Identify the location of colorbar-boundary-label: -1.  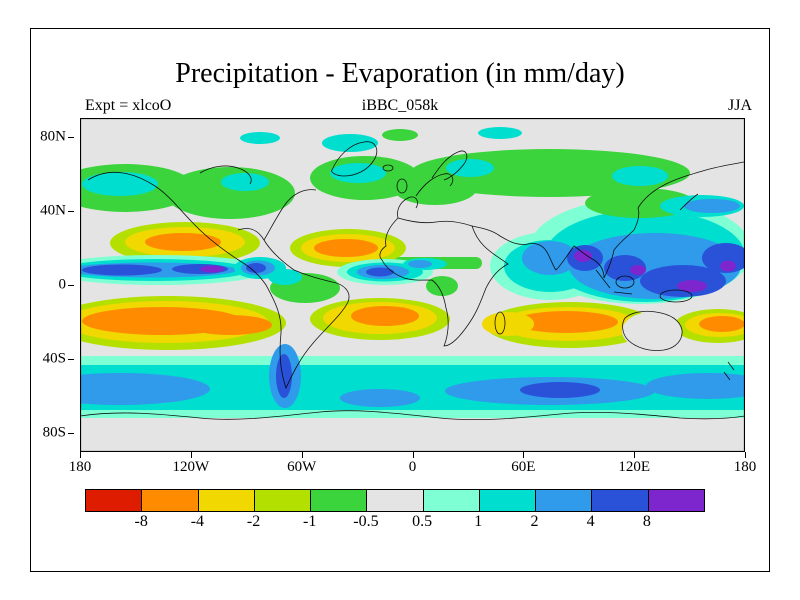
(310, 521).